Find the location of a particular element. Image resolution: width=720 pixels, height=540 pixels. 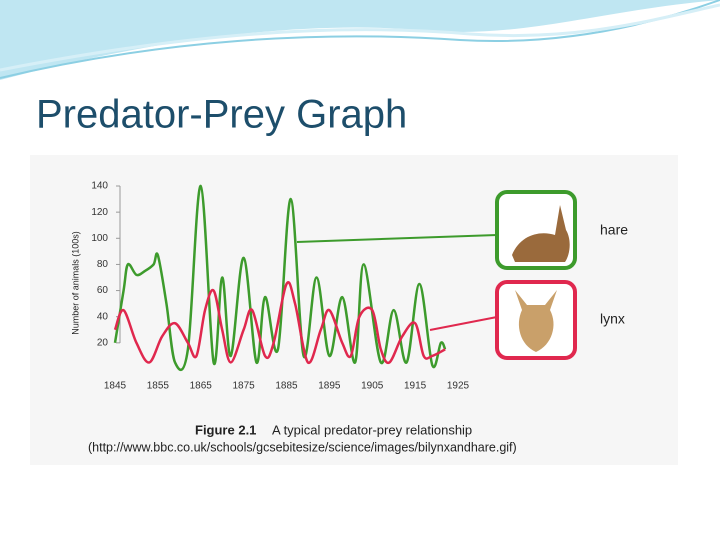

series-line is located at coordinates (279, 323).